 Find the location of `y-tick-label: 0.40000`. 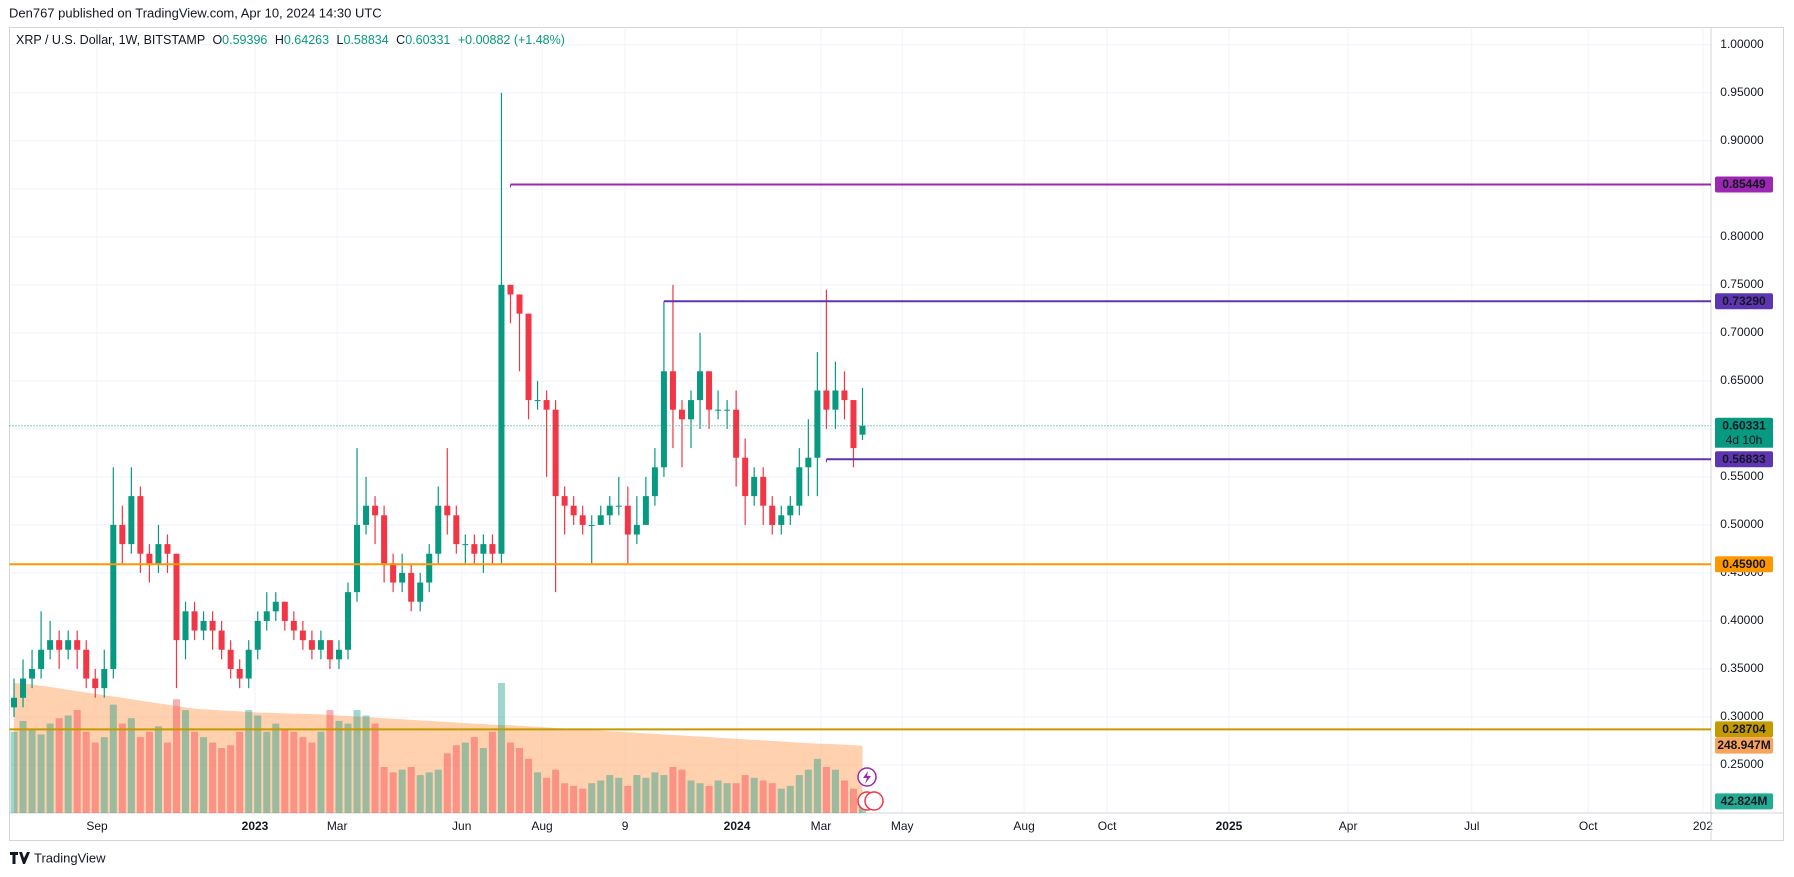

y-tick-label: 0.40000 is located at coordinates (1742, 620).